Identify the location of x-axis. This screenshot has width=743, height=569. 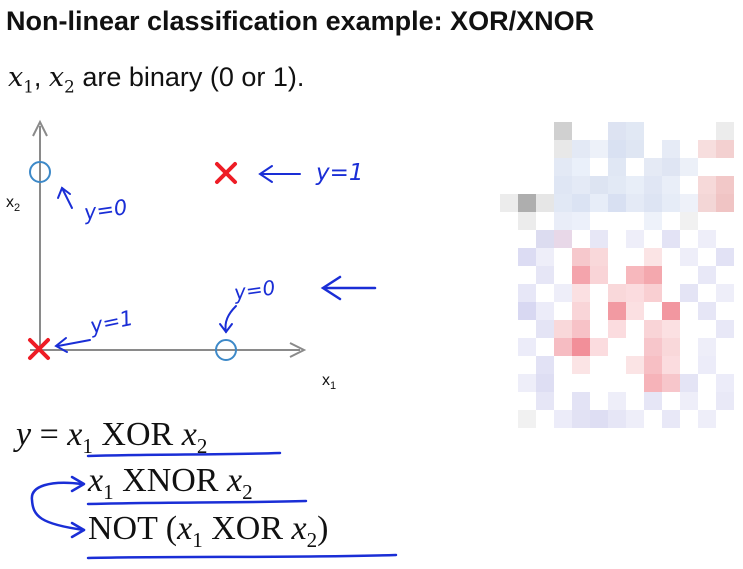
(168, 350).